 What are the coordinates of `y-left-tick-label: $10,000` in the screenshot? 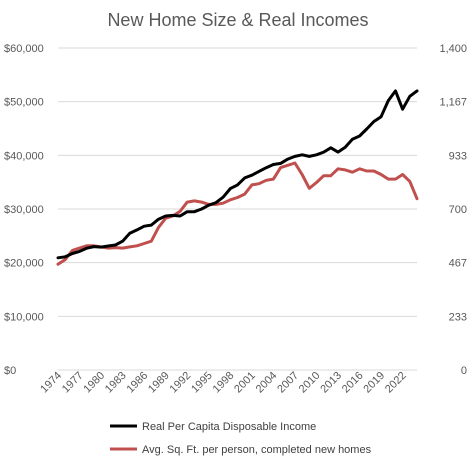 It's located at (24, 317).